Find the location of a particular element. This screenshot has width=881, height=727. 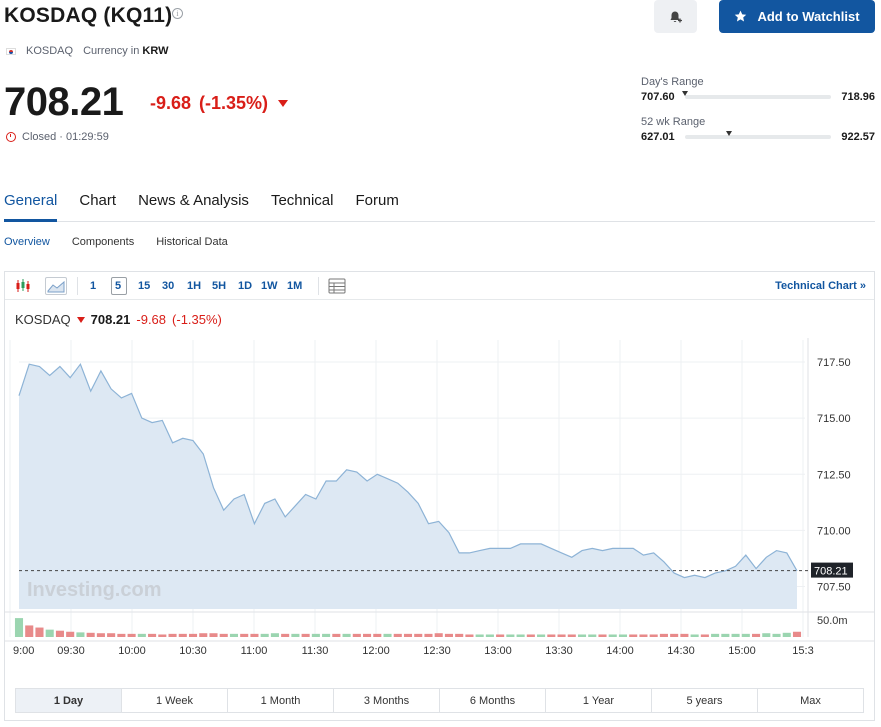

sub-tabs: Overview Components Historical Data is located at coordinates (116, 242).